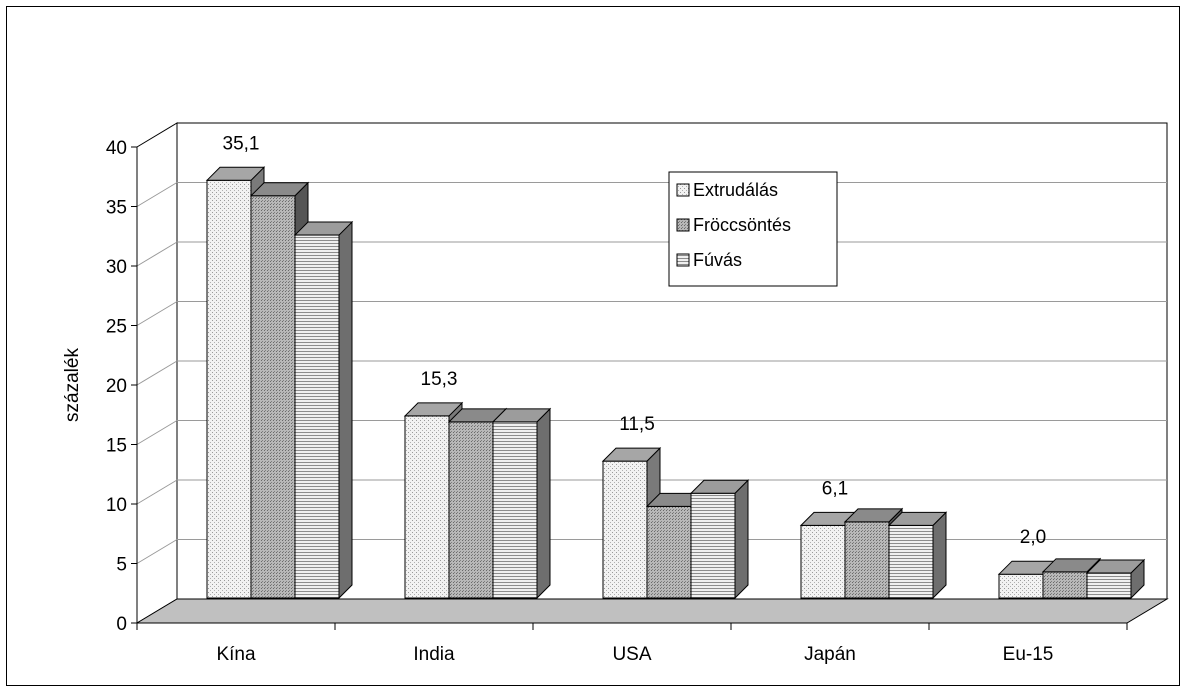 This screenshot has width=1188, height=690. What do you see at coordinates (830, 654) in the screenshot?
I see `x-tick-label-japan: Japán` at bounding box center [830, 654].